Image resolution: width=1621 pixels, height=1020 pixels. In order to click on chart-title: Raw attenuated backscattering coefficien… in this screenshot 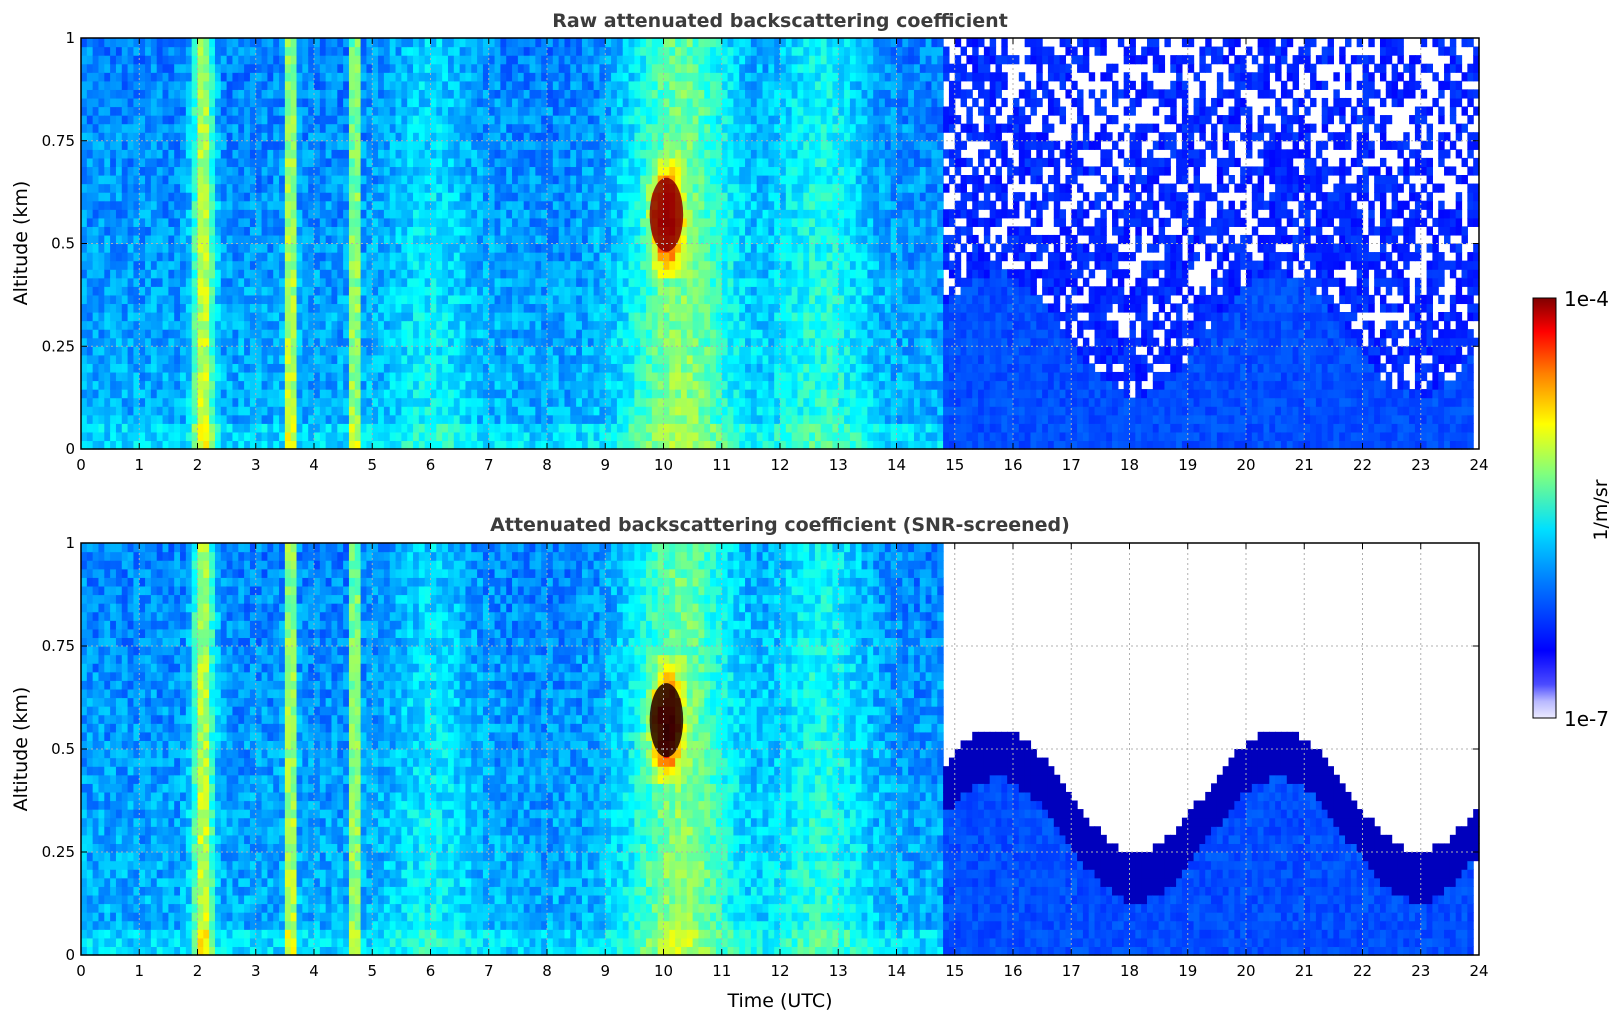, I will do `click(780, 21)`.